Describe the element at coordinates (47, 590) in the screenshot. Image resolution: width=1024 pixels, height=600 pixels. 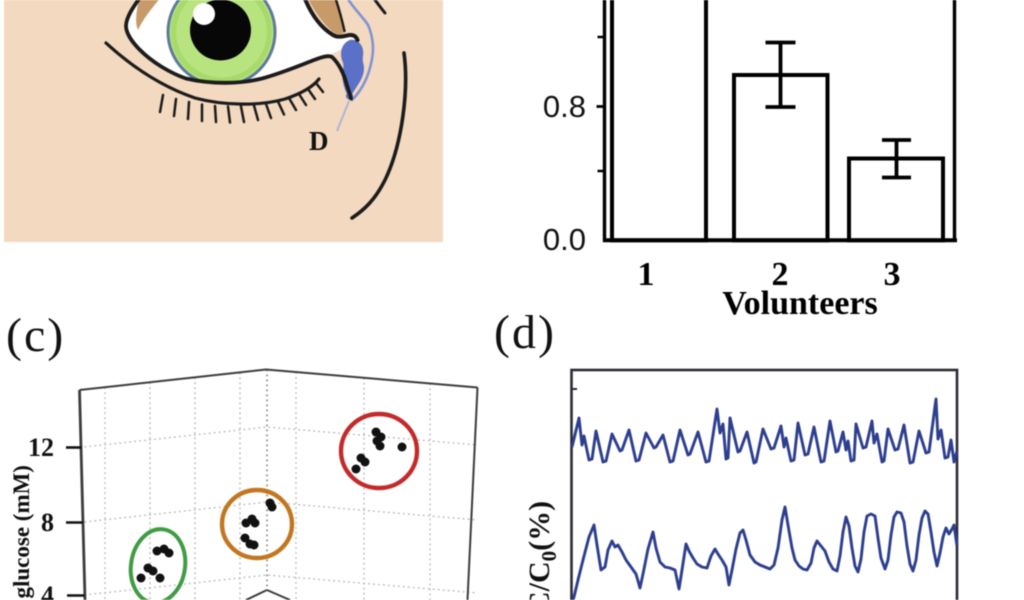
I see `svg-text: 4` at that location.